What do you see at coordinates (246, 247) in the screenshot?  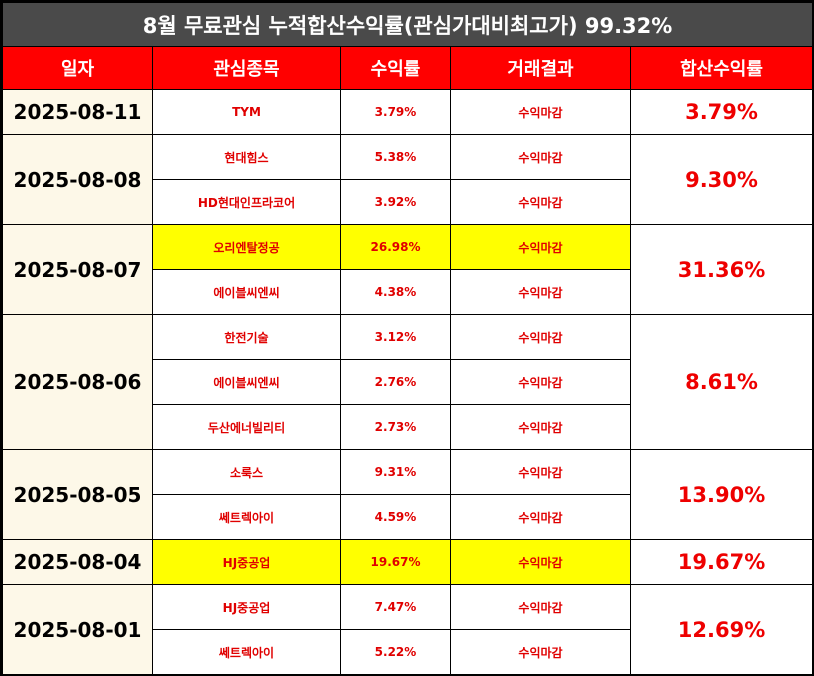 I see `stock-cell: 오리엔탈정공` at bounding box center [246, 247].